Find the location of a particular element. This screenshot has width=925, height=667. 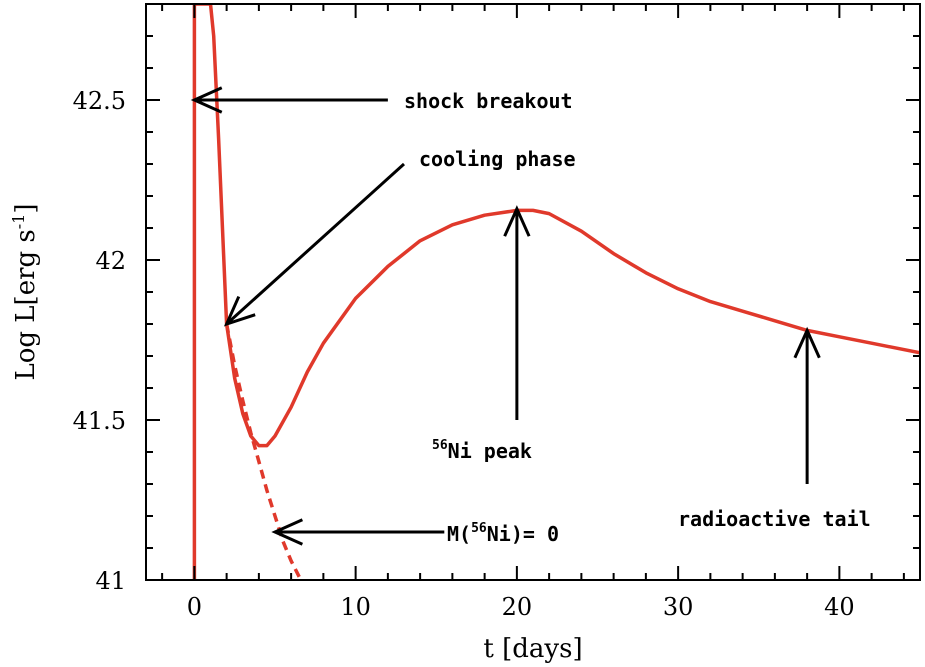

y-axis-title: Log L[erg s-1] is located at coordinates (25, 291).